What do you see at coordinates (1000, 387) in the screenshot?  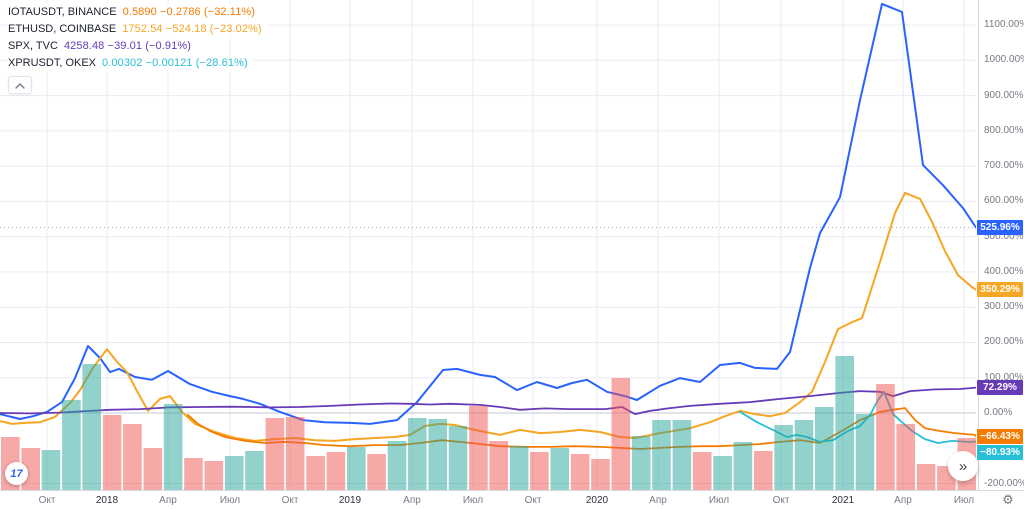 I see `price-tag: 72.29%` at bounding box center [1000, 387].